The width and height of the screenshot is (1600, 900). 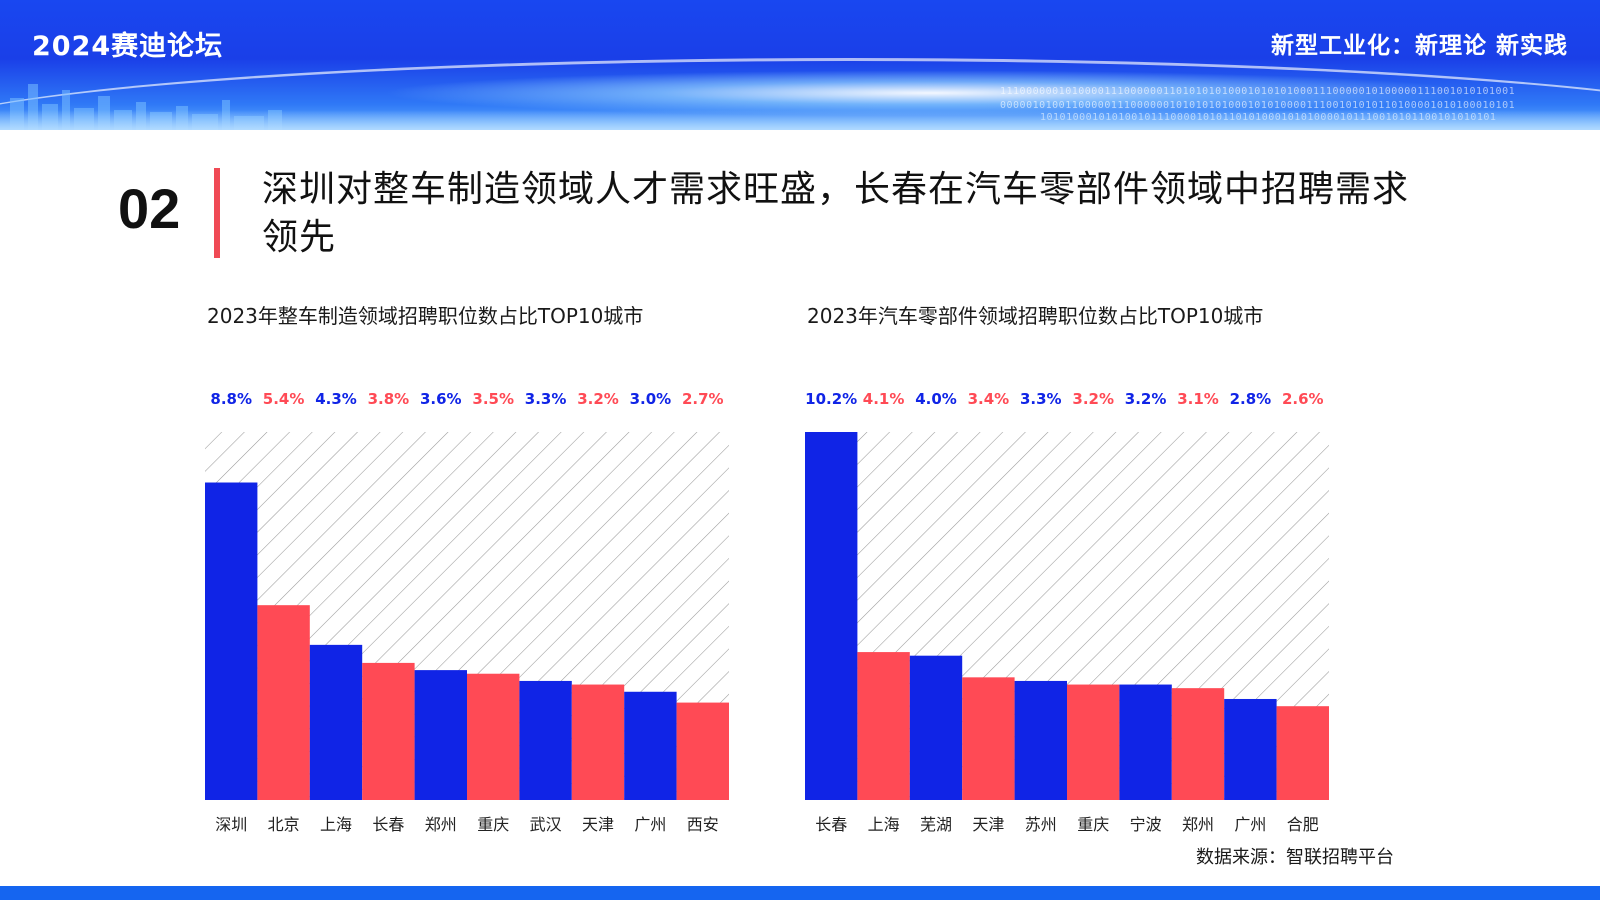 What do you see at coordinates (1040, 740) in the screenshot?
I see `bar-苏州` at bounding box center [1040, 740].